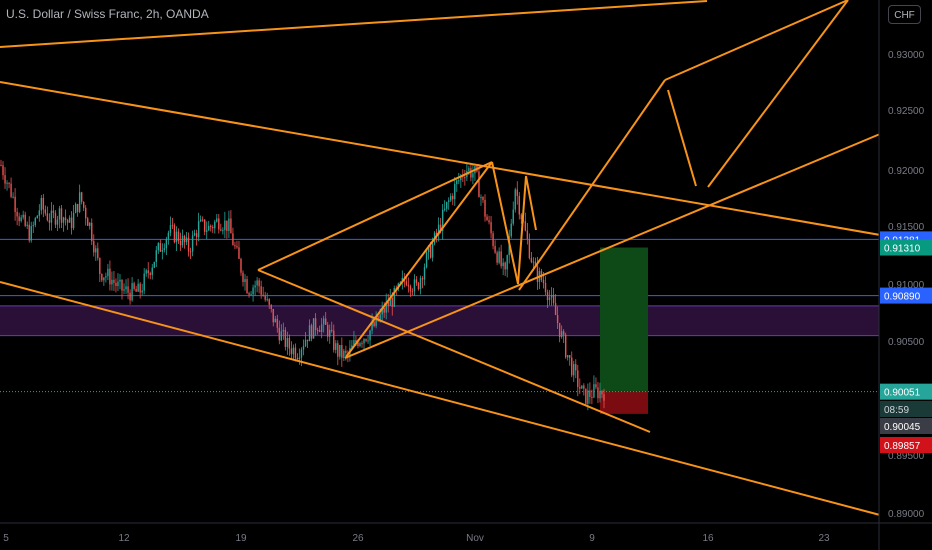  I want to click on currency-button: CHF, so click(904, 14).